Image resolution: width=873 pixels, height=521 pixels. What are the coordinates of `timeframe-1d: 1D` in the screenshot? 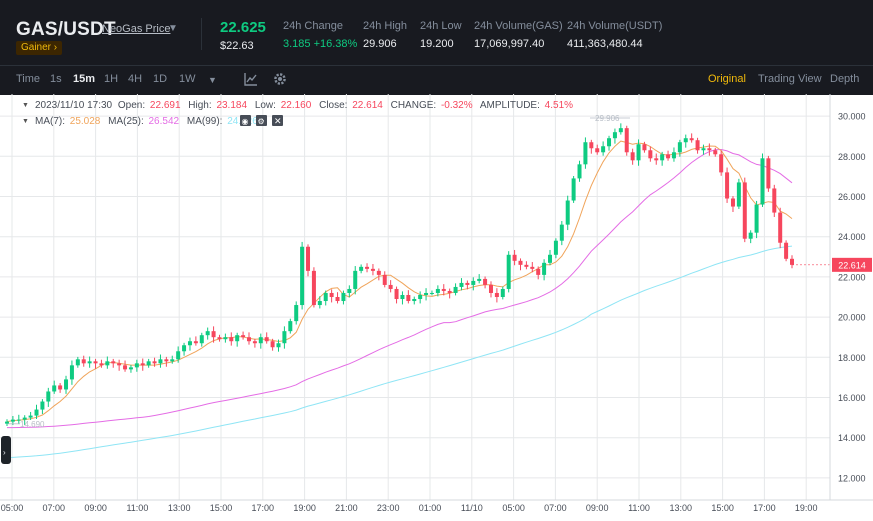 It's located at (160, 79).